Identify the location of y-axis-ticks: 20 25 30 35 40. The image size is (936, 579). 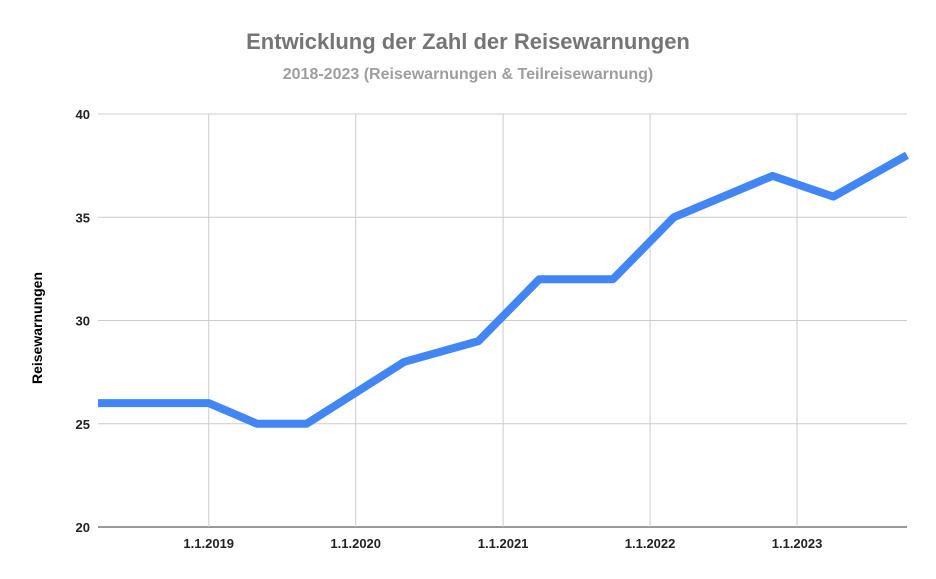
(83, 321).